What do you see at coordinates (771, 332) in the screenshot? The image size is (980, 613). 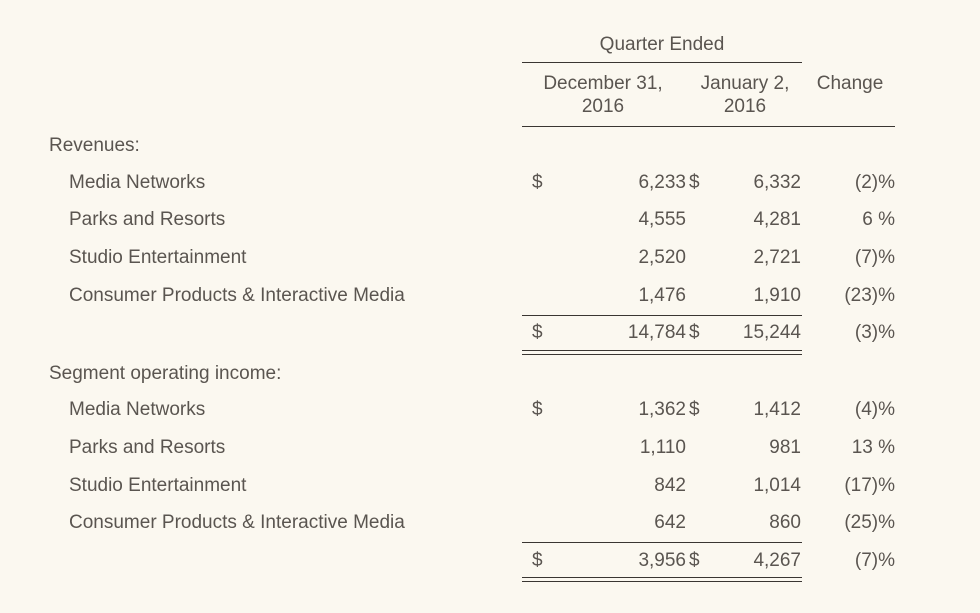 I see `value-prior: 15,244` at bounding box center [771, 332].